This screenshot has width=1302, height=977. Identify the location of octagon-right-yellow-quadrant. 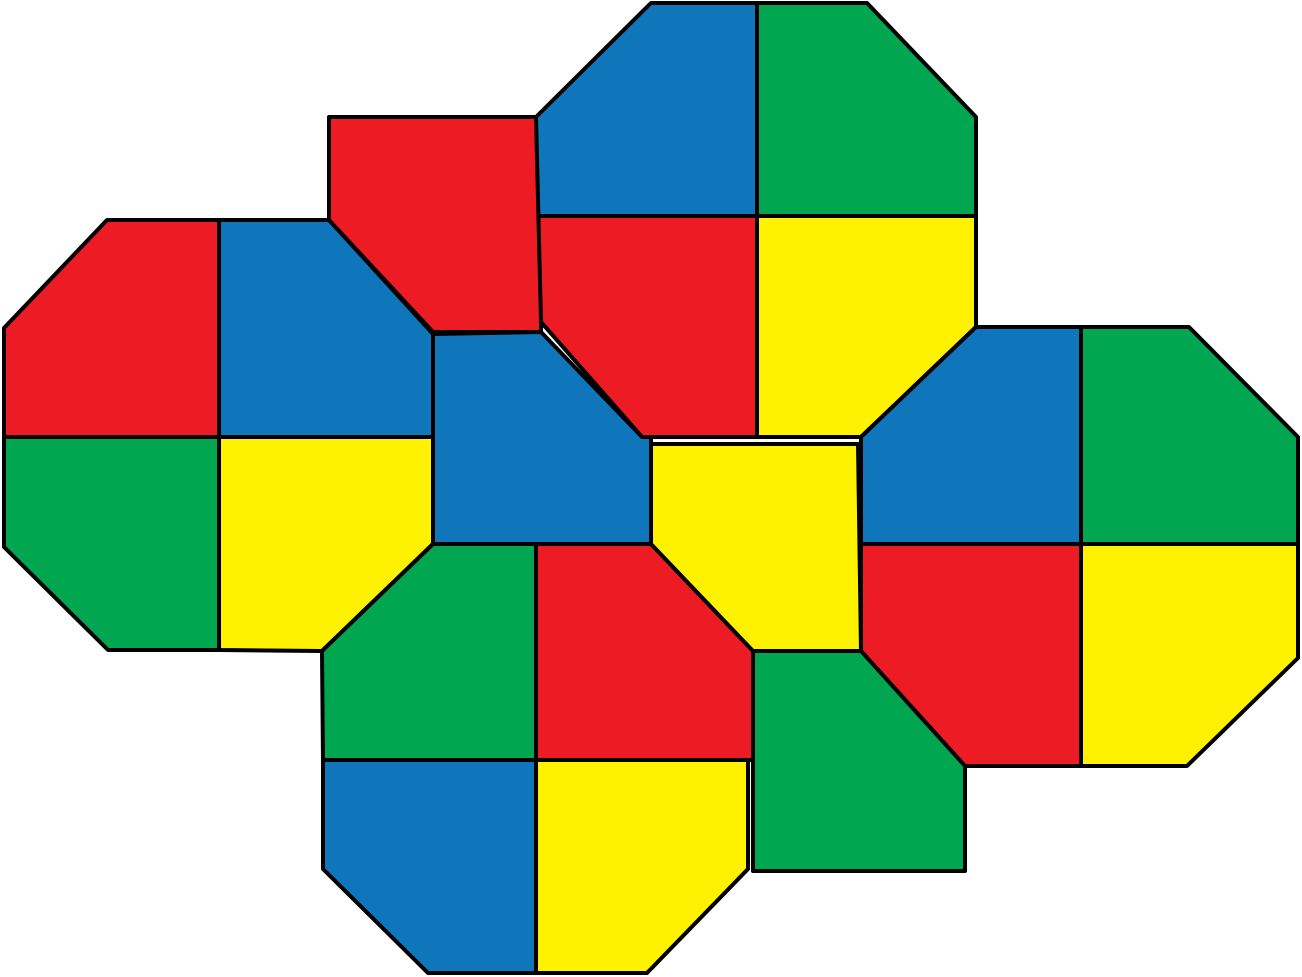
(1189, 655).